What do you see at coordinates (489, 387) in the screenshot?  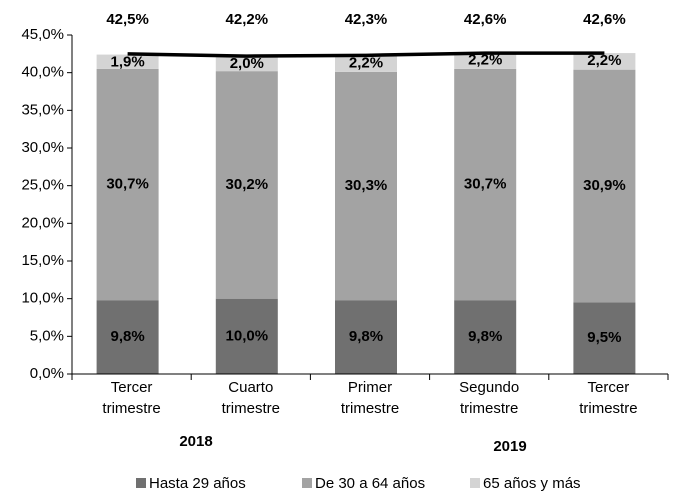 I see `x-tick-label: Segundo` at bounding box center [489, 387].